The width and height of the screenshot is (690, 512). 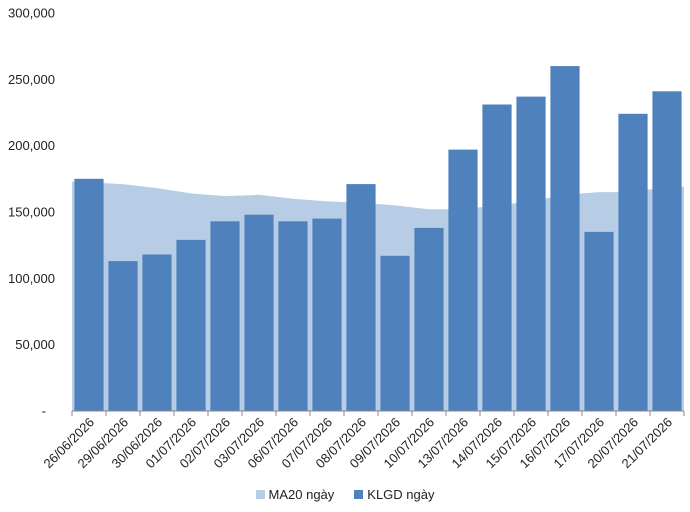 I want to click on bar-10/07/2026, so click(x=429, y=319).